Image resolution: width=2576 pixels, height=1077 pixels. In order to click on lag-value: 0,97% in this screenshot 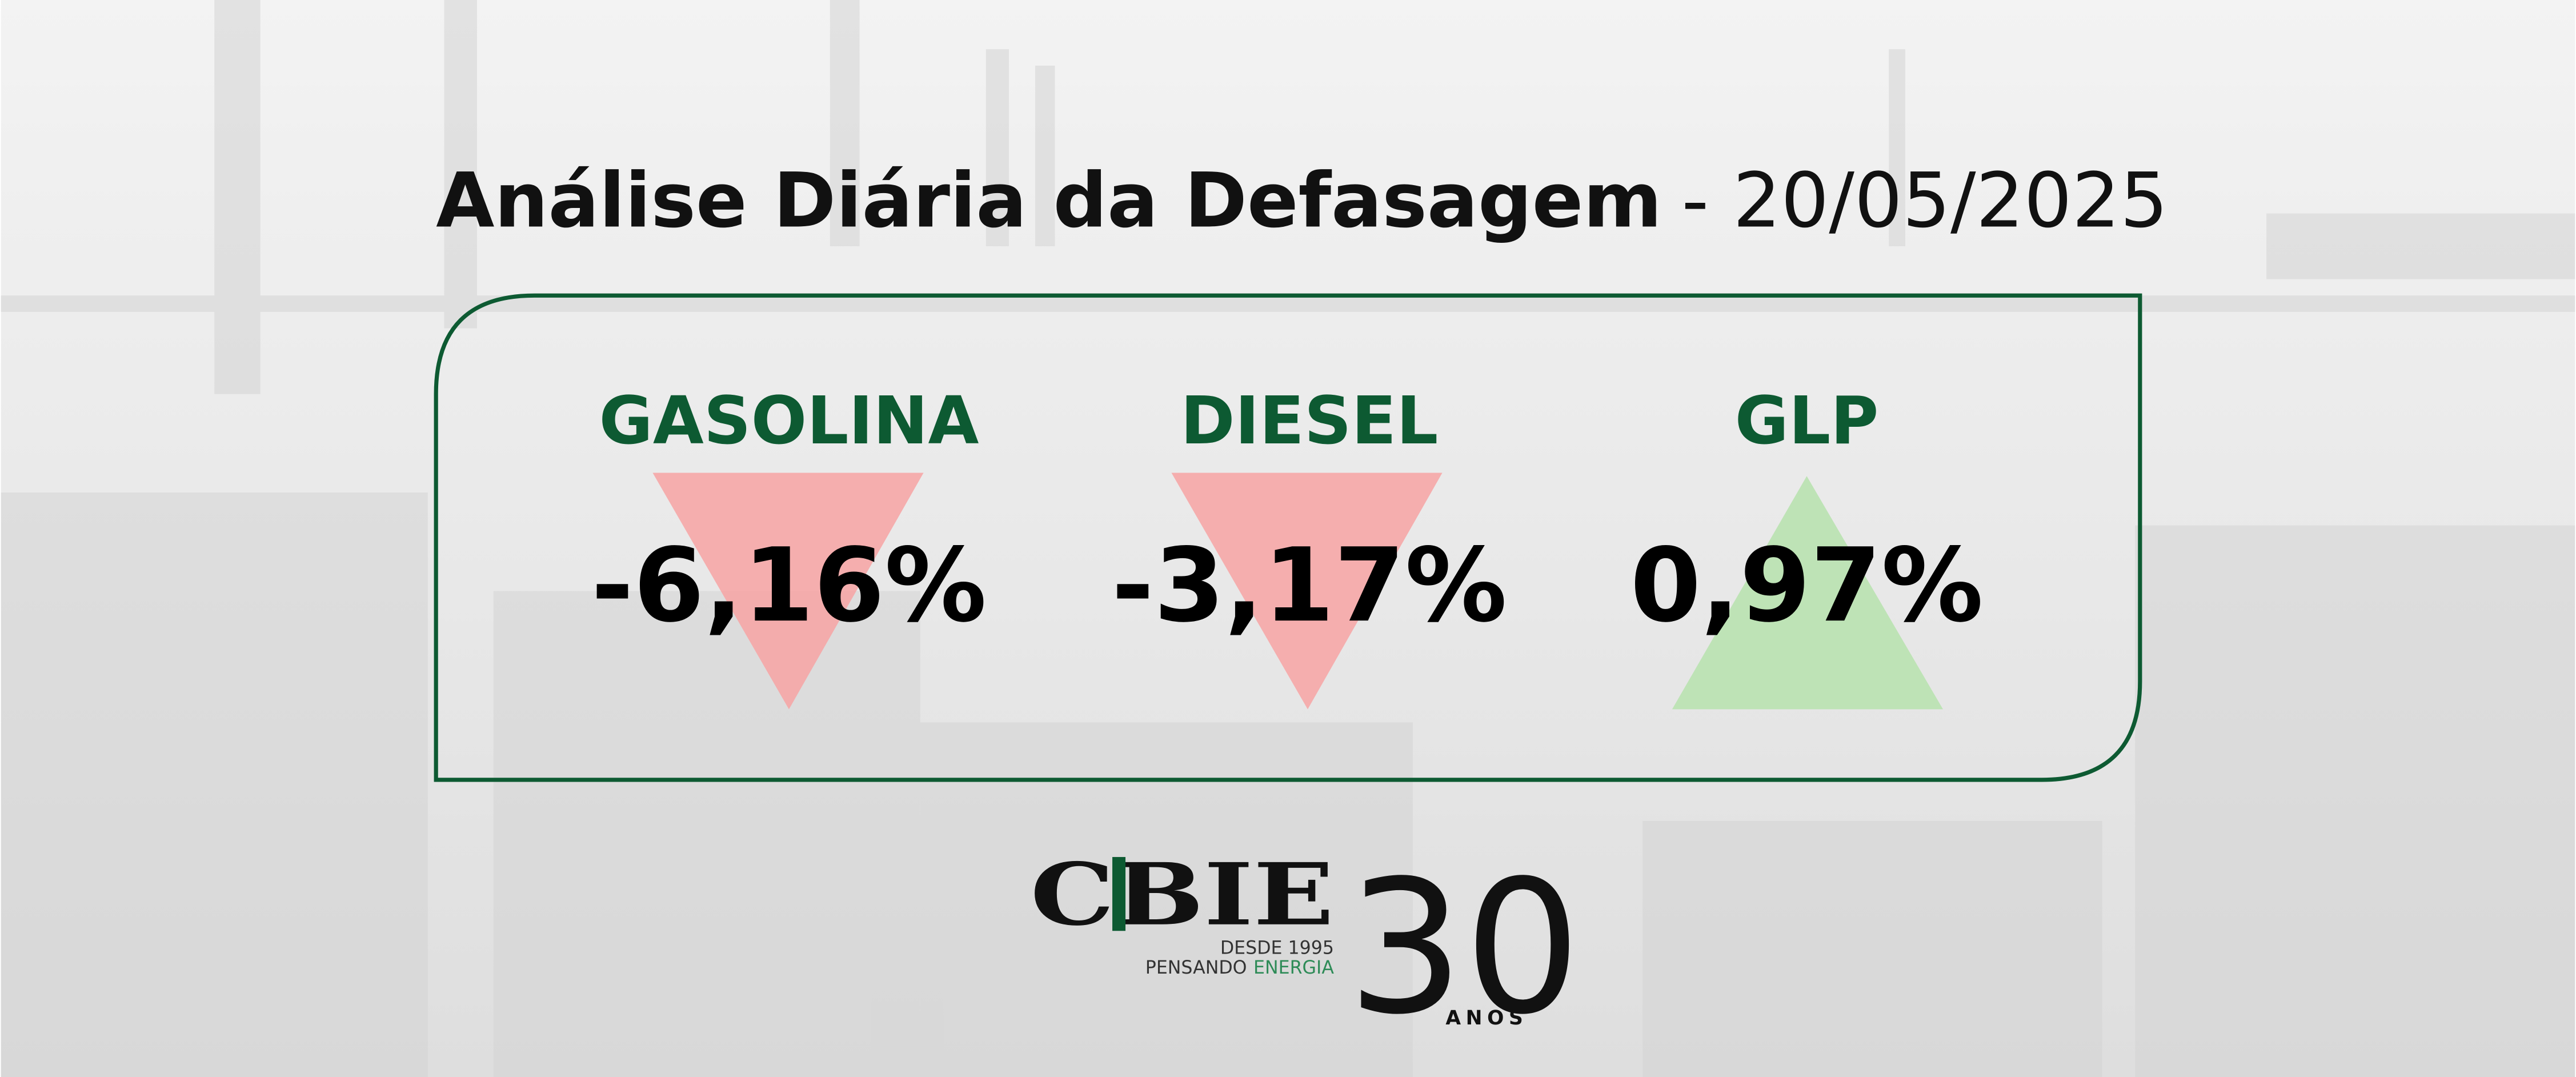, I will do `click(1807, 586)`.